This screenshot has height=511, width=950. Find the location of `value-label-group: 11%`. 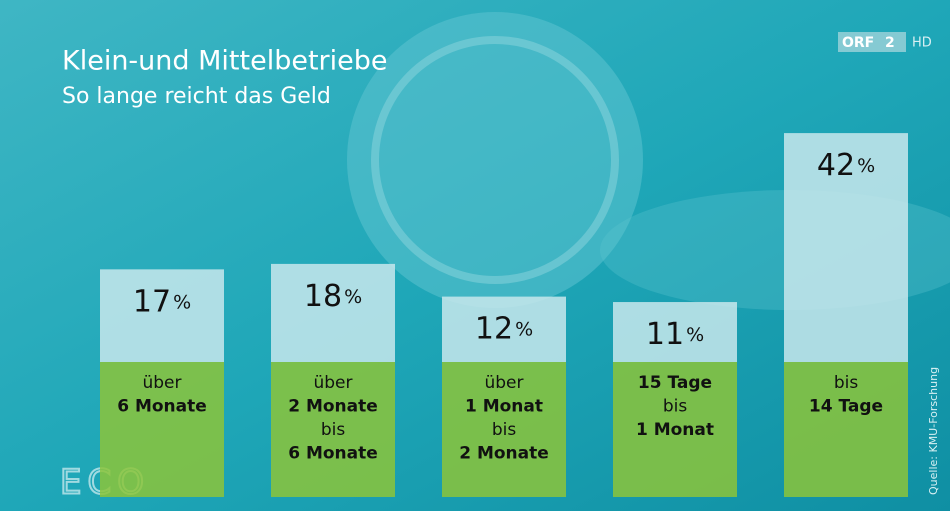

value-label-group: 11% is located at coordinates (675, 334).